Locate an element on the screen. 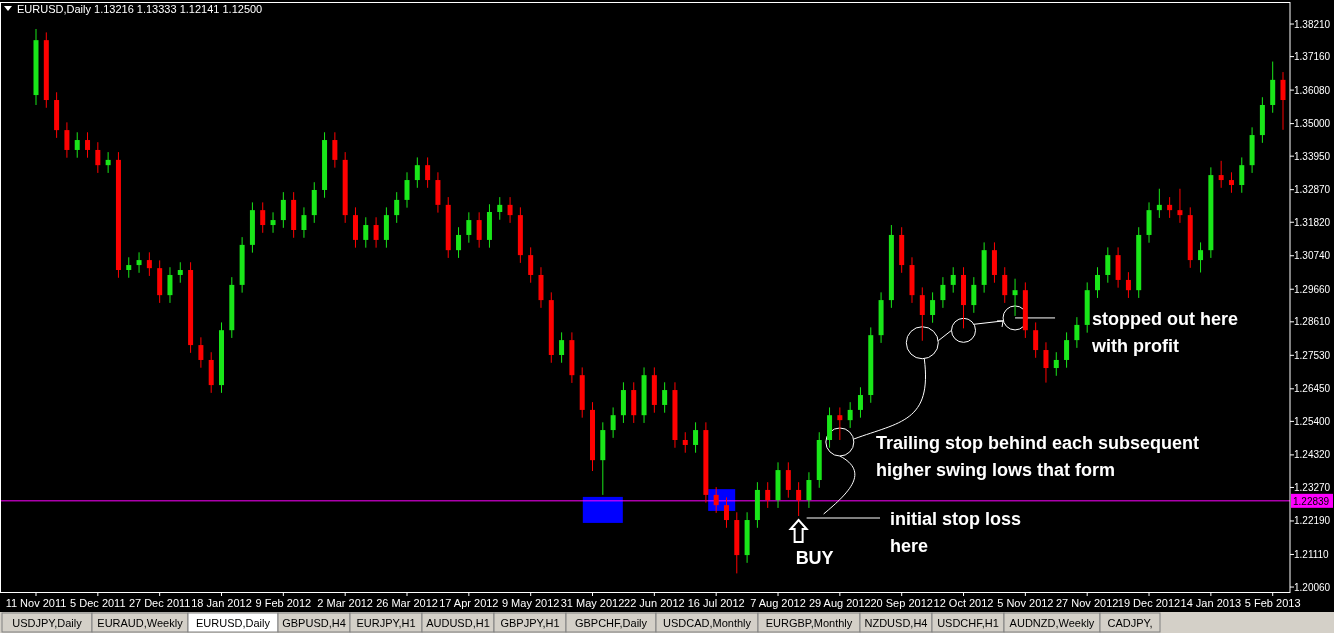 The width and height of the screenshot is (1334, 633). y-tick-label: 1.25400 is located at coordinates (1312, 421).